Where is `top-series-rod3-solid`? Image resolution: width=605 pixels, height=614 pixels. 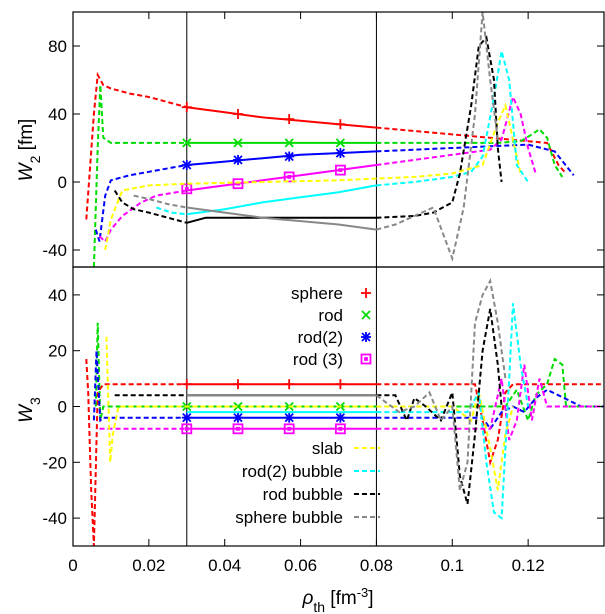
top-series-rod3-solid is located at coordinates (281, 178).